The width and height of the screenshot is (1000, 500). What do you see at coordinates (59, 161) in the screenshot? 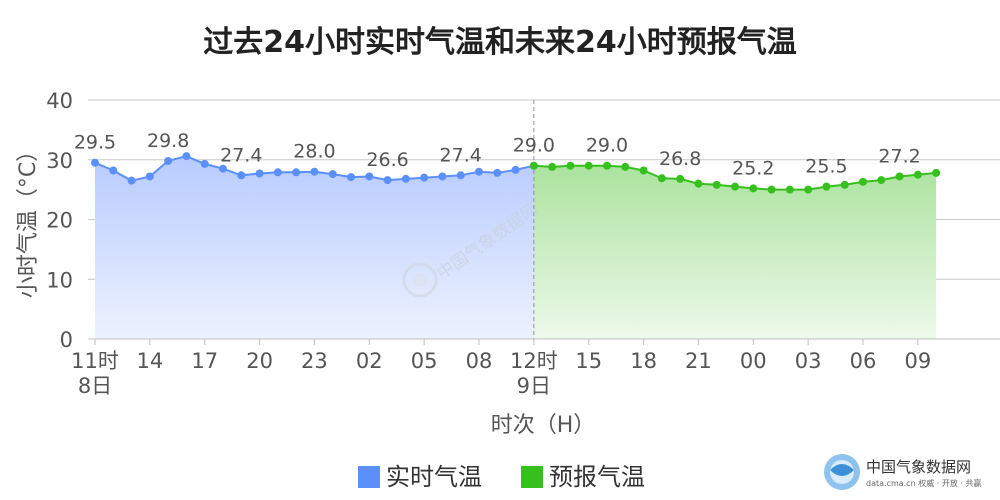
I see `y-tick-label: 30` at bounding box center [59, 161].